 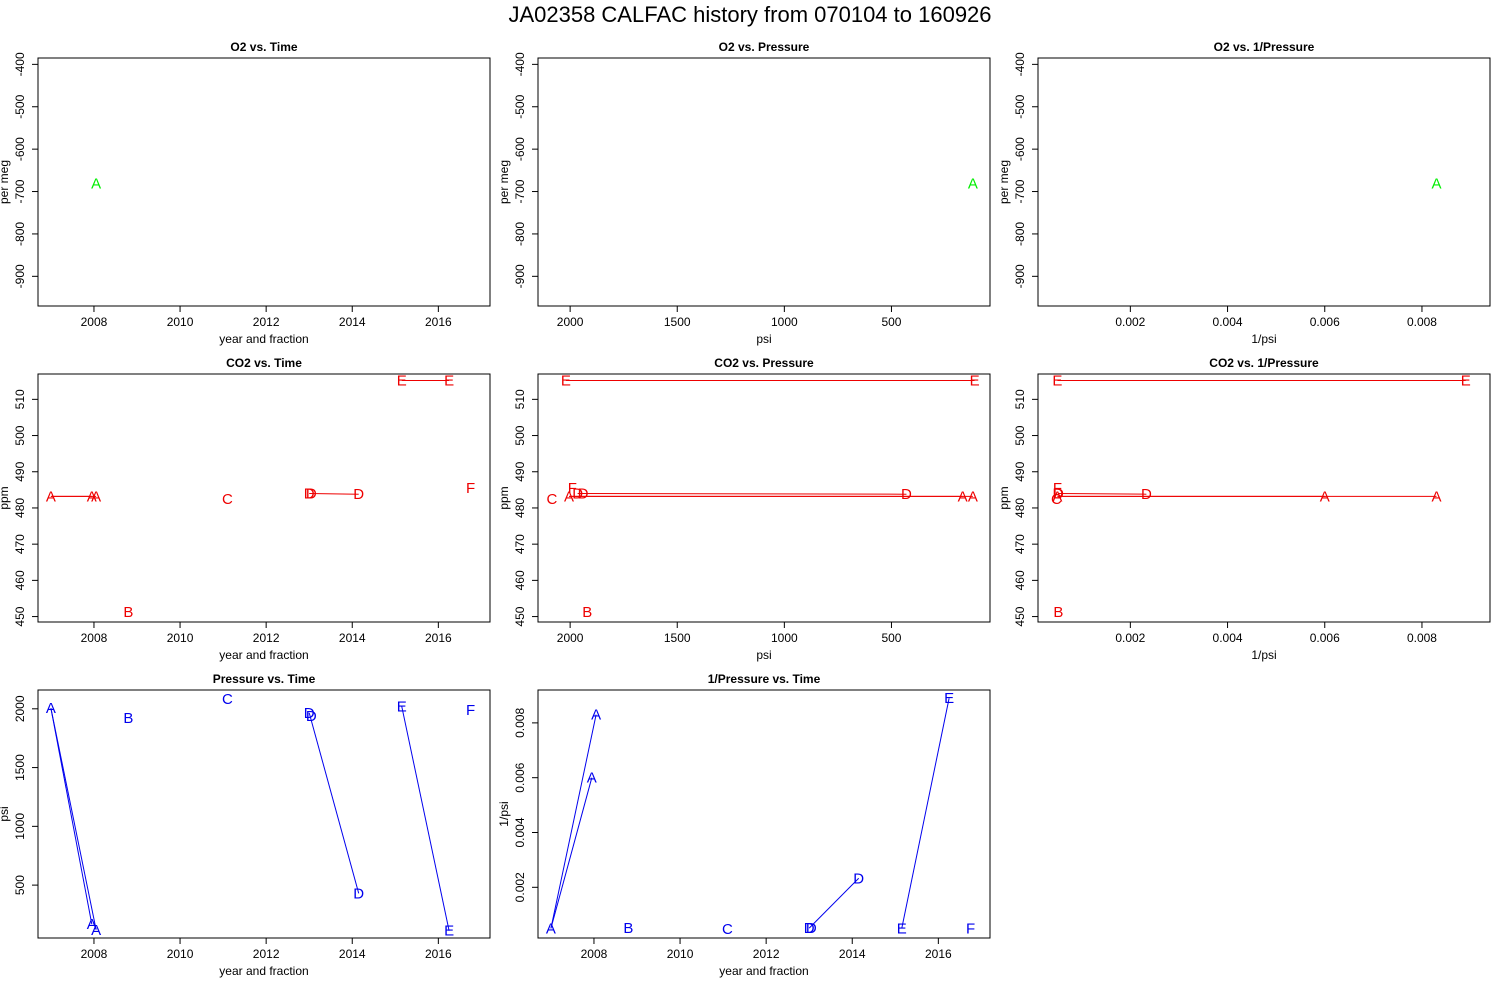 I want to click on x-tick-label: 0.004, so click(x=1228, y=322).